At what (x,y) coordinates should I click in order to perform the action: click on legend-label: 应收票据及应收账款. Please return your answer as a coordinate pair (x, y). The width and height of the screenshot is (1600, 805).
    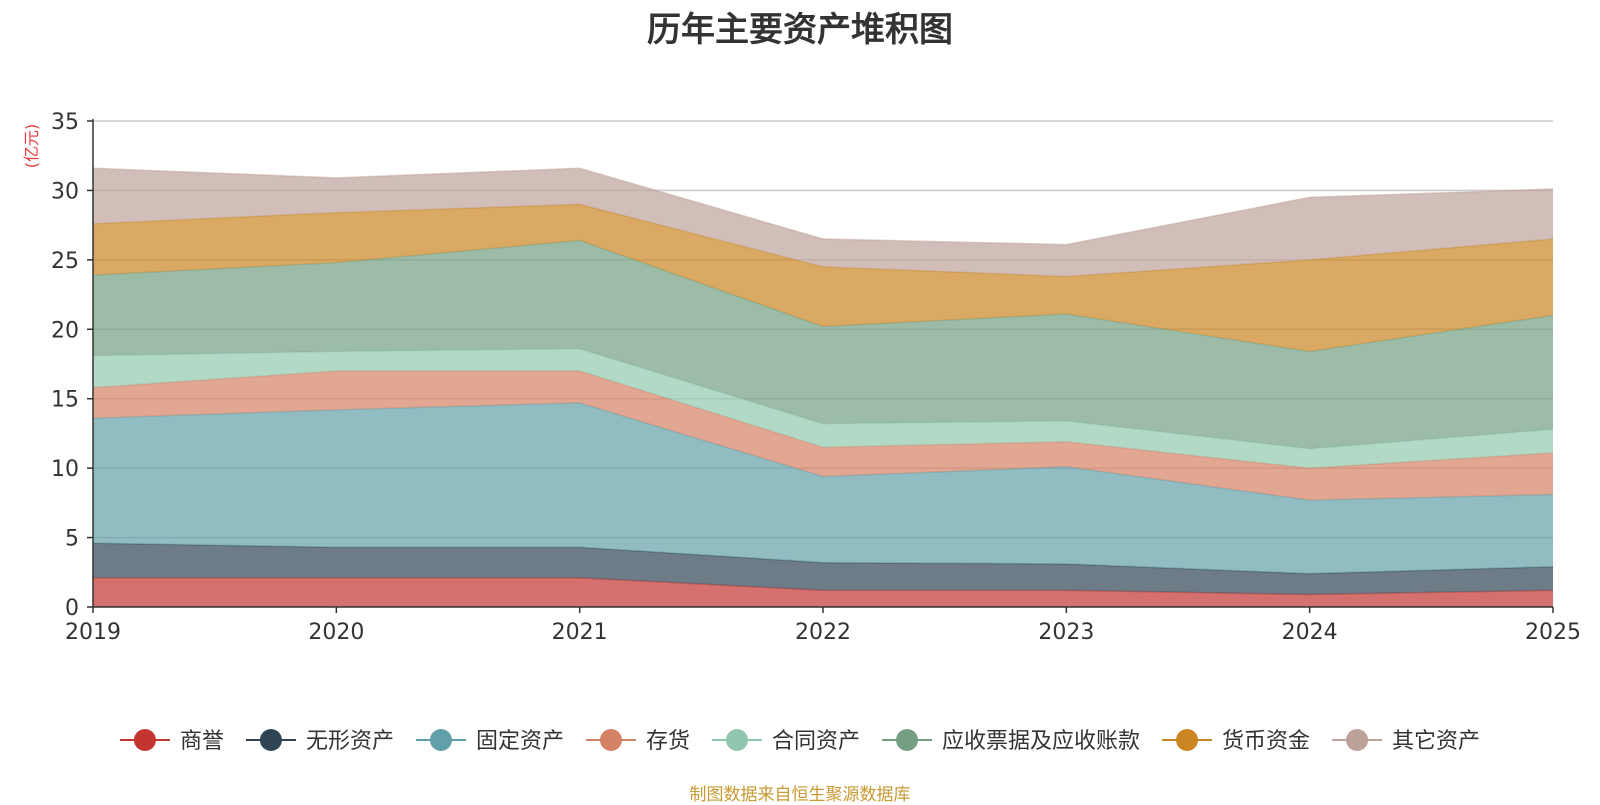
    Looking at the image, I should click on (1041, 741).